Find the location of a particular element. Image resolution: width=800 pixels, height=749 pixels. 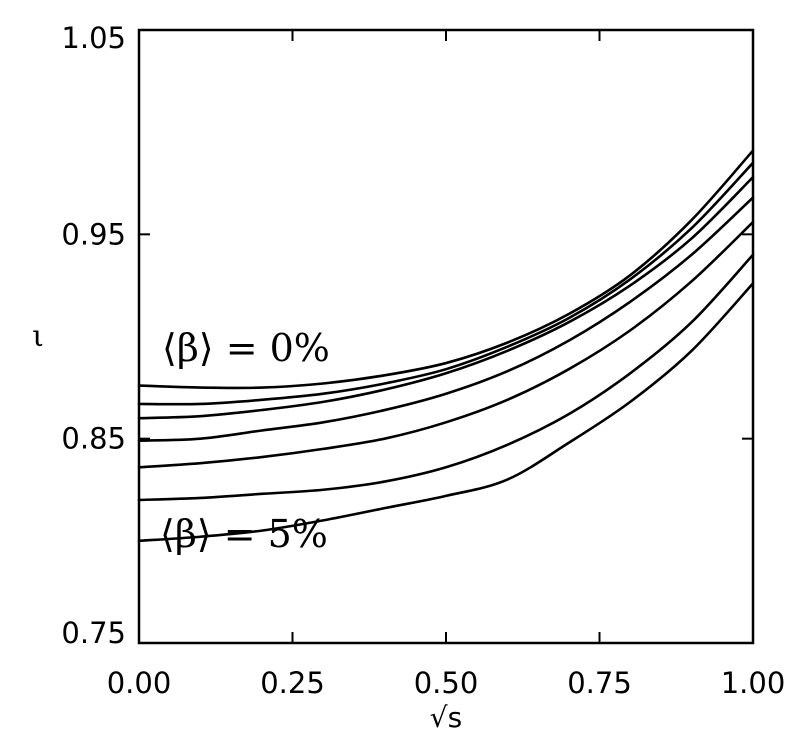

annotation-bottom: ⟨β⟩ = 5% is located at coordinates (244, 534).